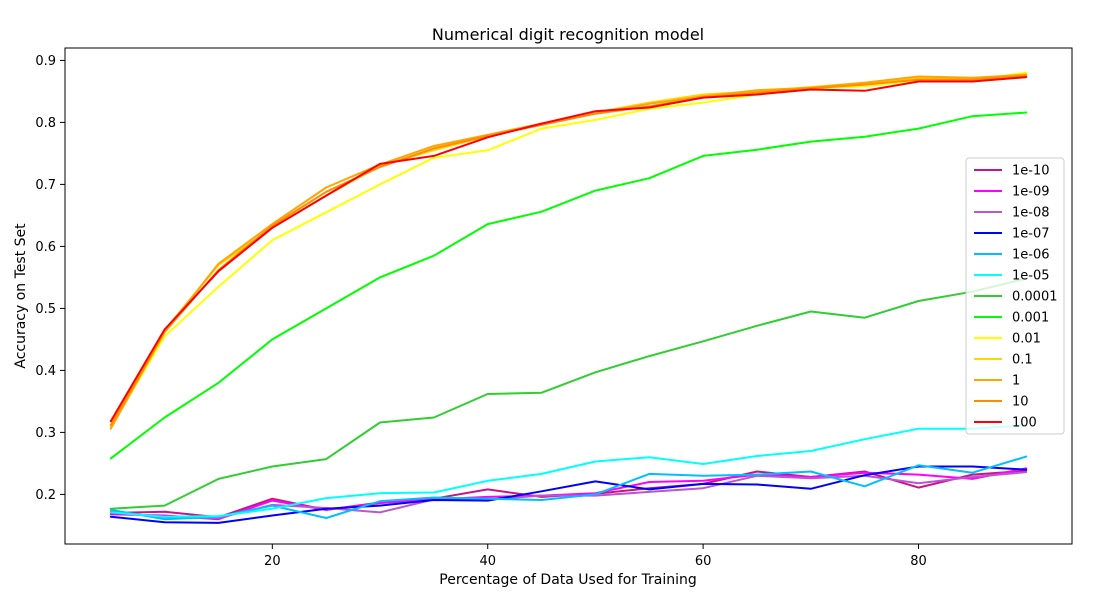  What do you see at coordinates (1031, 192) in the screenshot?
I see `legend-label-1: 1e-09` at bounding box center [1031, 192].